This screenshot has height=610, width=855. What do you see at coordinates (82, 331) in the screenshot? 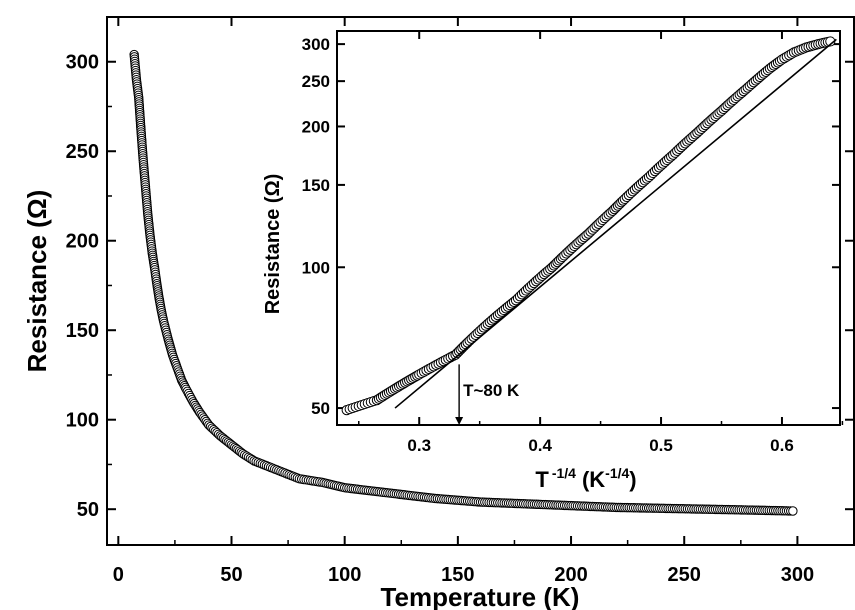
I see `main-y-tick-label: 150` at bounding box center [82, 331].